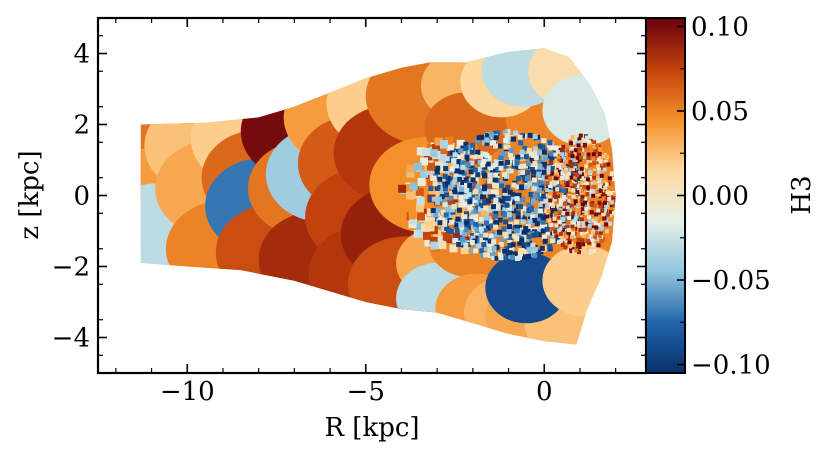  I want to click on colorbar-tick-label: 0.00, so click(720, 197).